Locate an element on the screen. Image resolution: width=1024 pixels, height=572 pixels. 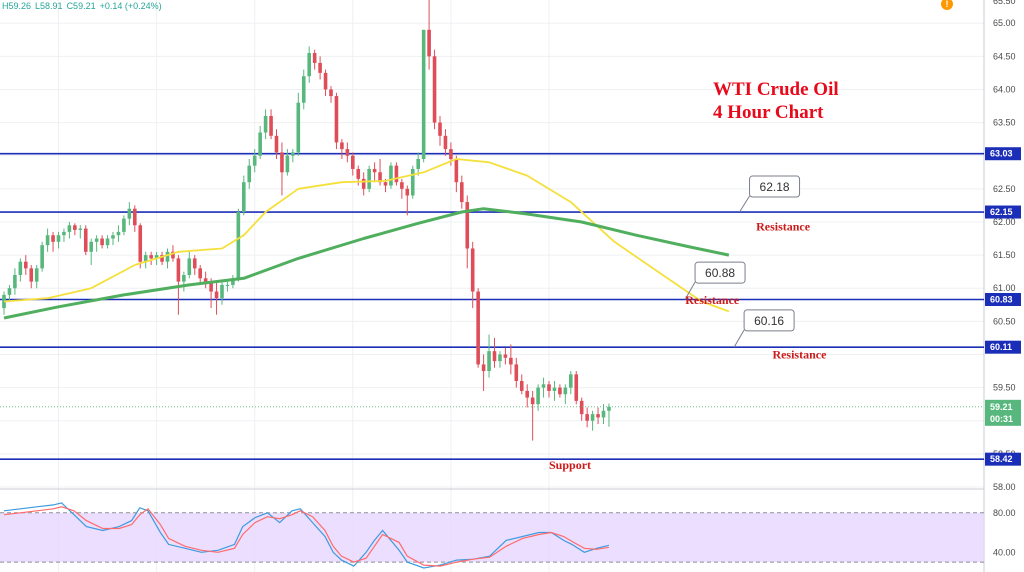
stoch-d-line is located at coordinates (306, 536).